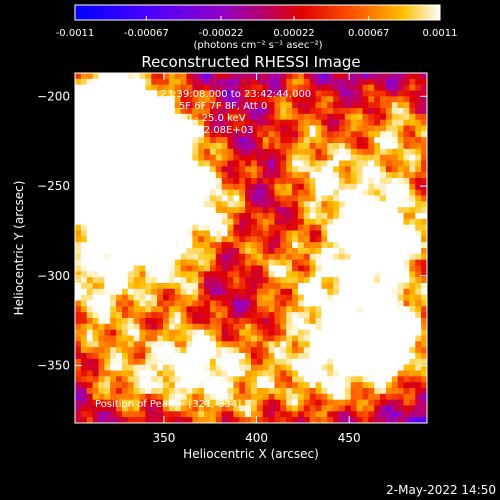 The height and width of the screenshot is (500, 500). I want to click on annotation-time: 15-Sep-2005 23:39:08.000 to 23:42:44.000, so click(202, 94).